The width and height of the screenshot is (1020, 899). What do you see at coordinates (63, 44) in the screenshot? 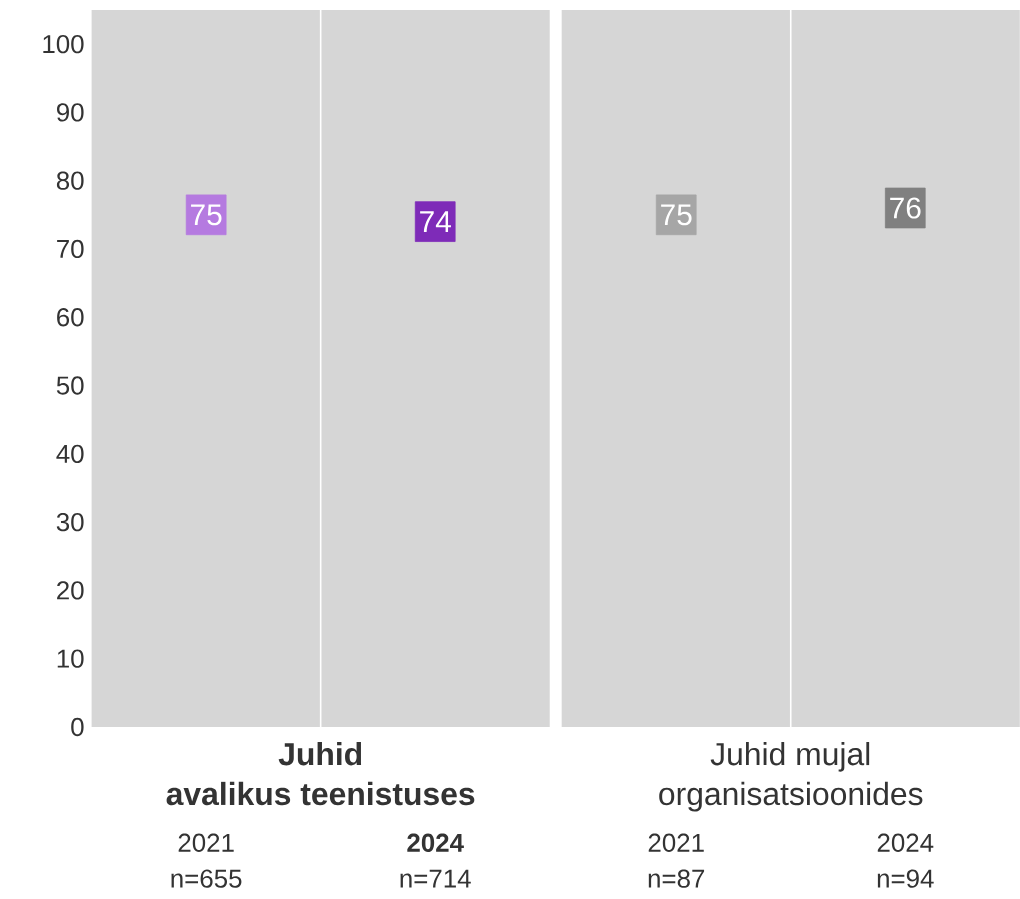
I see `y-tick-label: 100` at bounding box center [63, 44].